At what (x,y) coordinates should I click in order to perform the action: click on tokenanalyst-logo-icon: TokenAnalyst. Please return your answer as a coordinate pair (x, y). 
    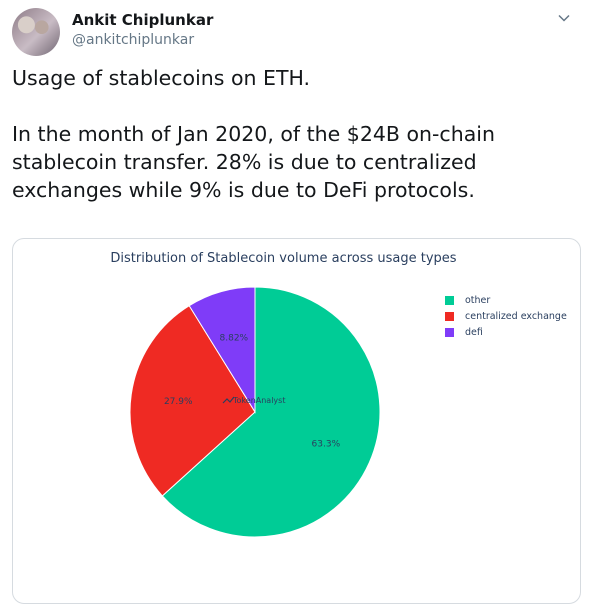
    Looking at the image, I should click on (253, 400).